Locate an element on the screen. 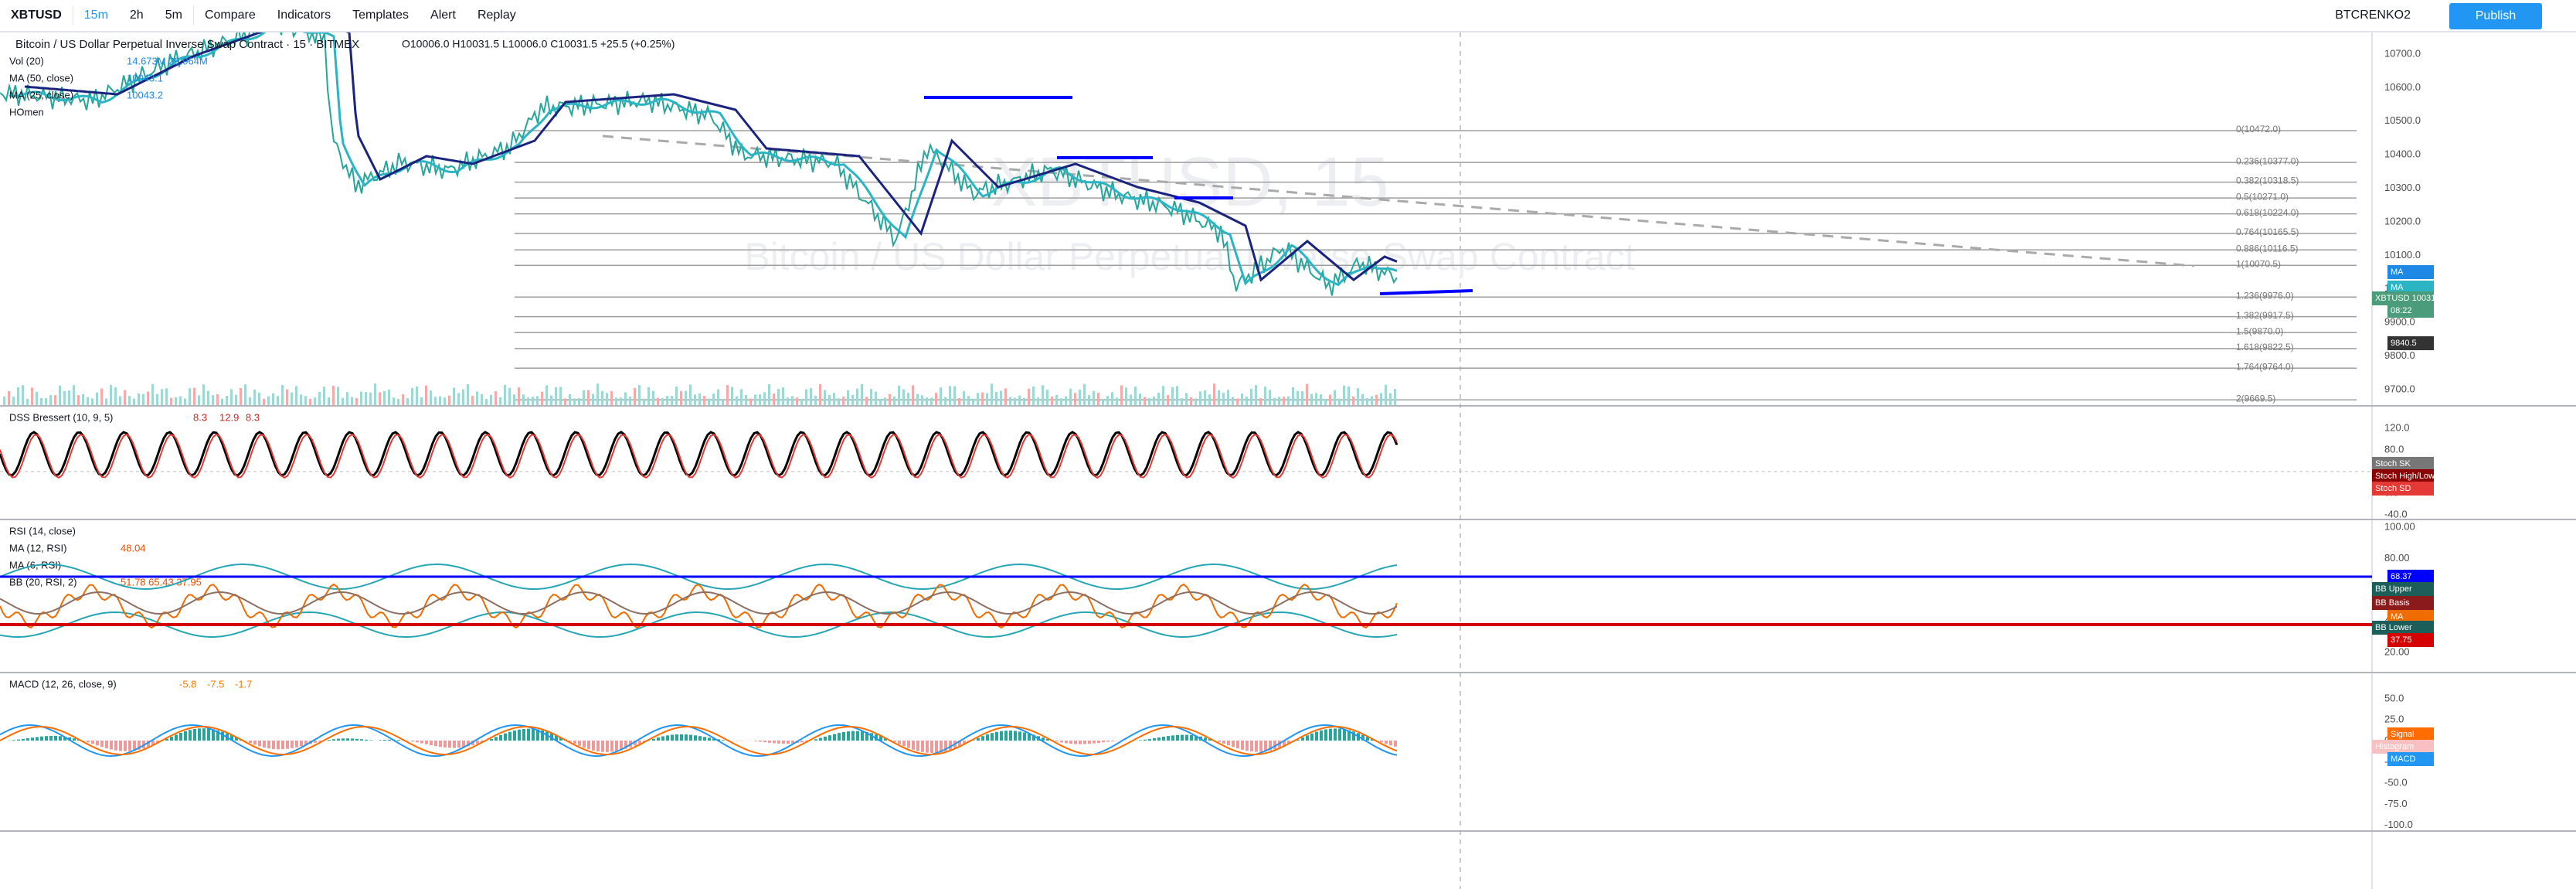 The width and height of the screenshot is (2576, 889). drawing-line is located at coordinates (1426, 292).